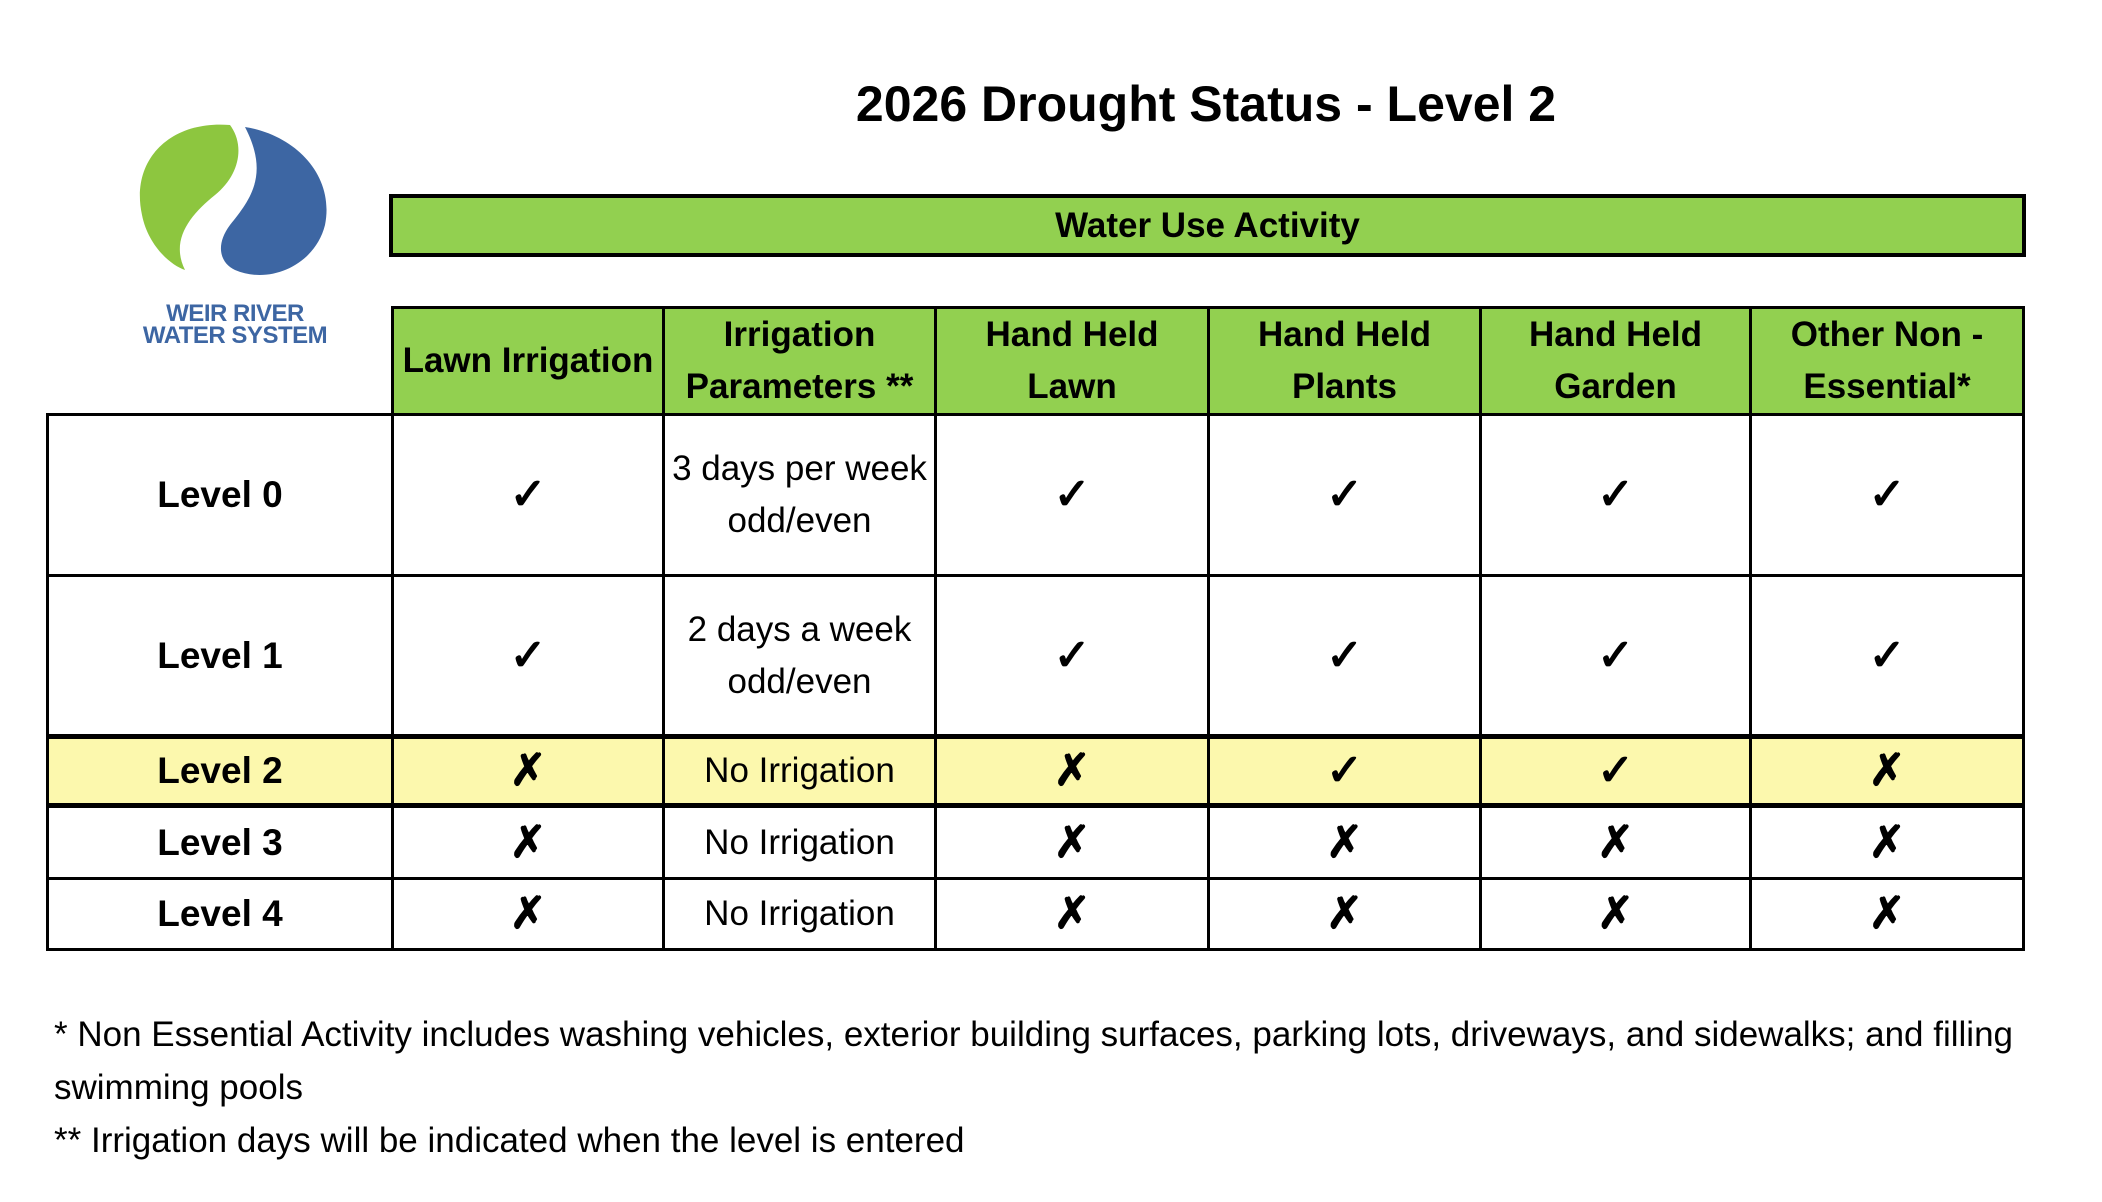 Image resolution: width=2102 pixels, height=1202 pixels. What do you see at coordinates (220, 914) in the screenshot?
I see `row-label: Level 4` at bounding box center [220, 914].